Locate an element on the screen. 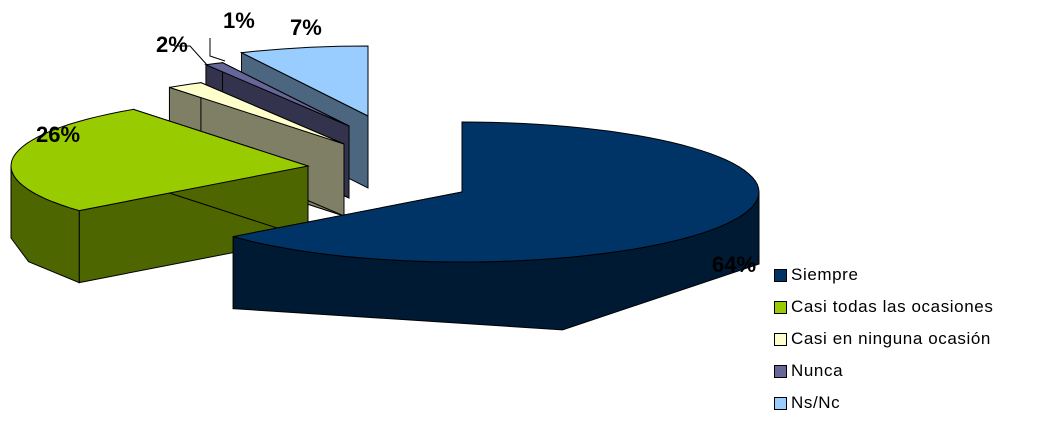  legend-item-3: Casi en ninguna ocasión is located at coordinates (909, 339).